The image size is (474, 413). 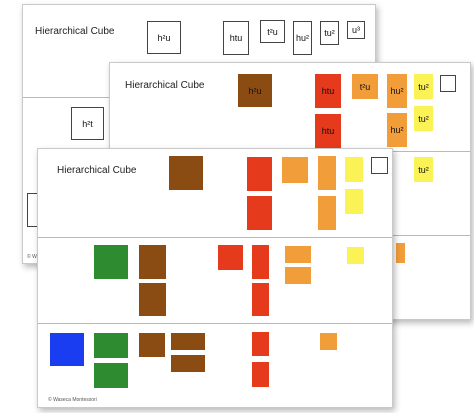 I want to click on card-u3: u³, so click(x=356, y=30).